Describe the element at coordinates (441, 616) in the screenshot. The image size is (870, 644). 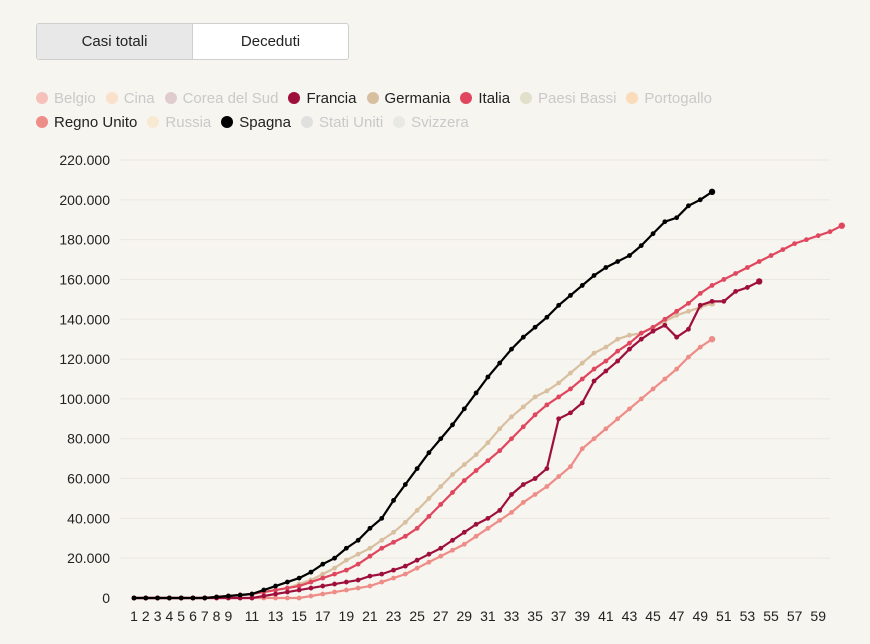
I see `x-tick-label: 27` at that location.